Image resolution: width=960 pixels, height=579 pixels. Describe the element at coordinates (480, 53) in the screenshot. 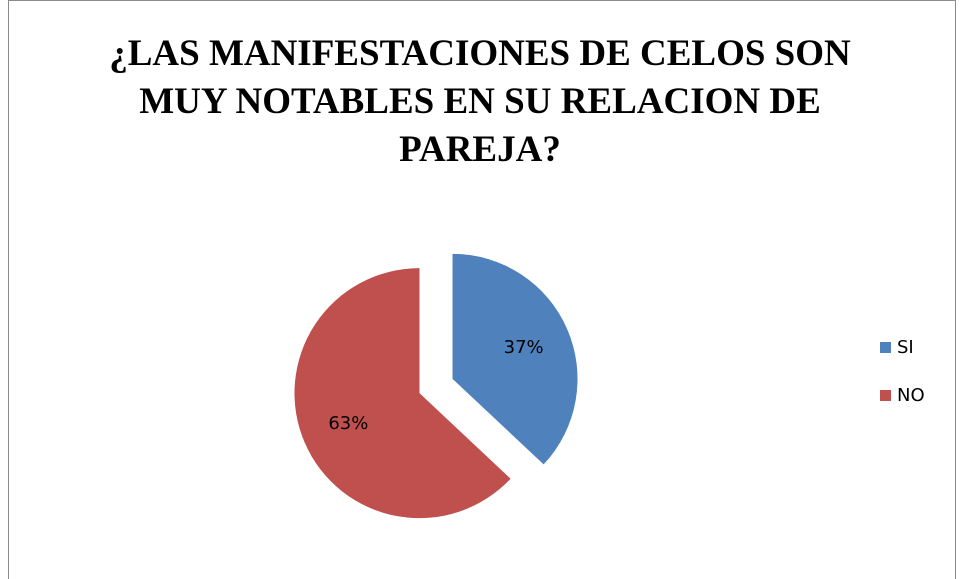

I see `chart-title-line-1: ¿LAS MANIFESTACIONES DE CELOS SON` at that location.